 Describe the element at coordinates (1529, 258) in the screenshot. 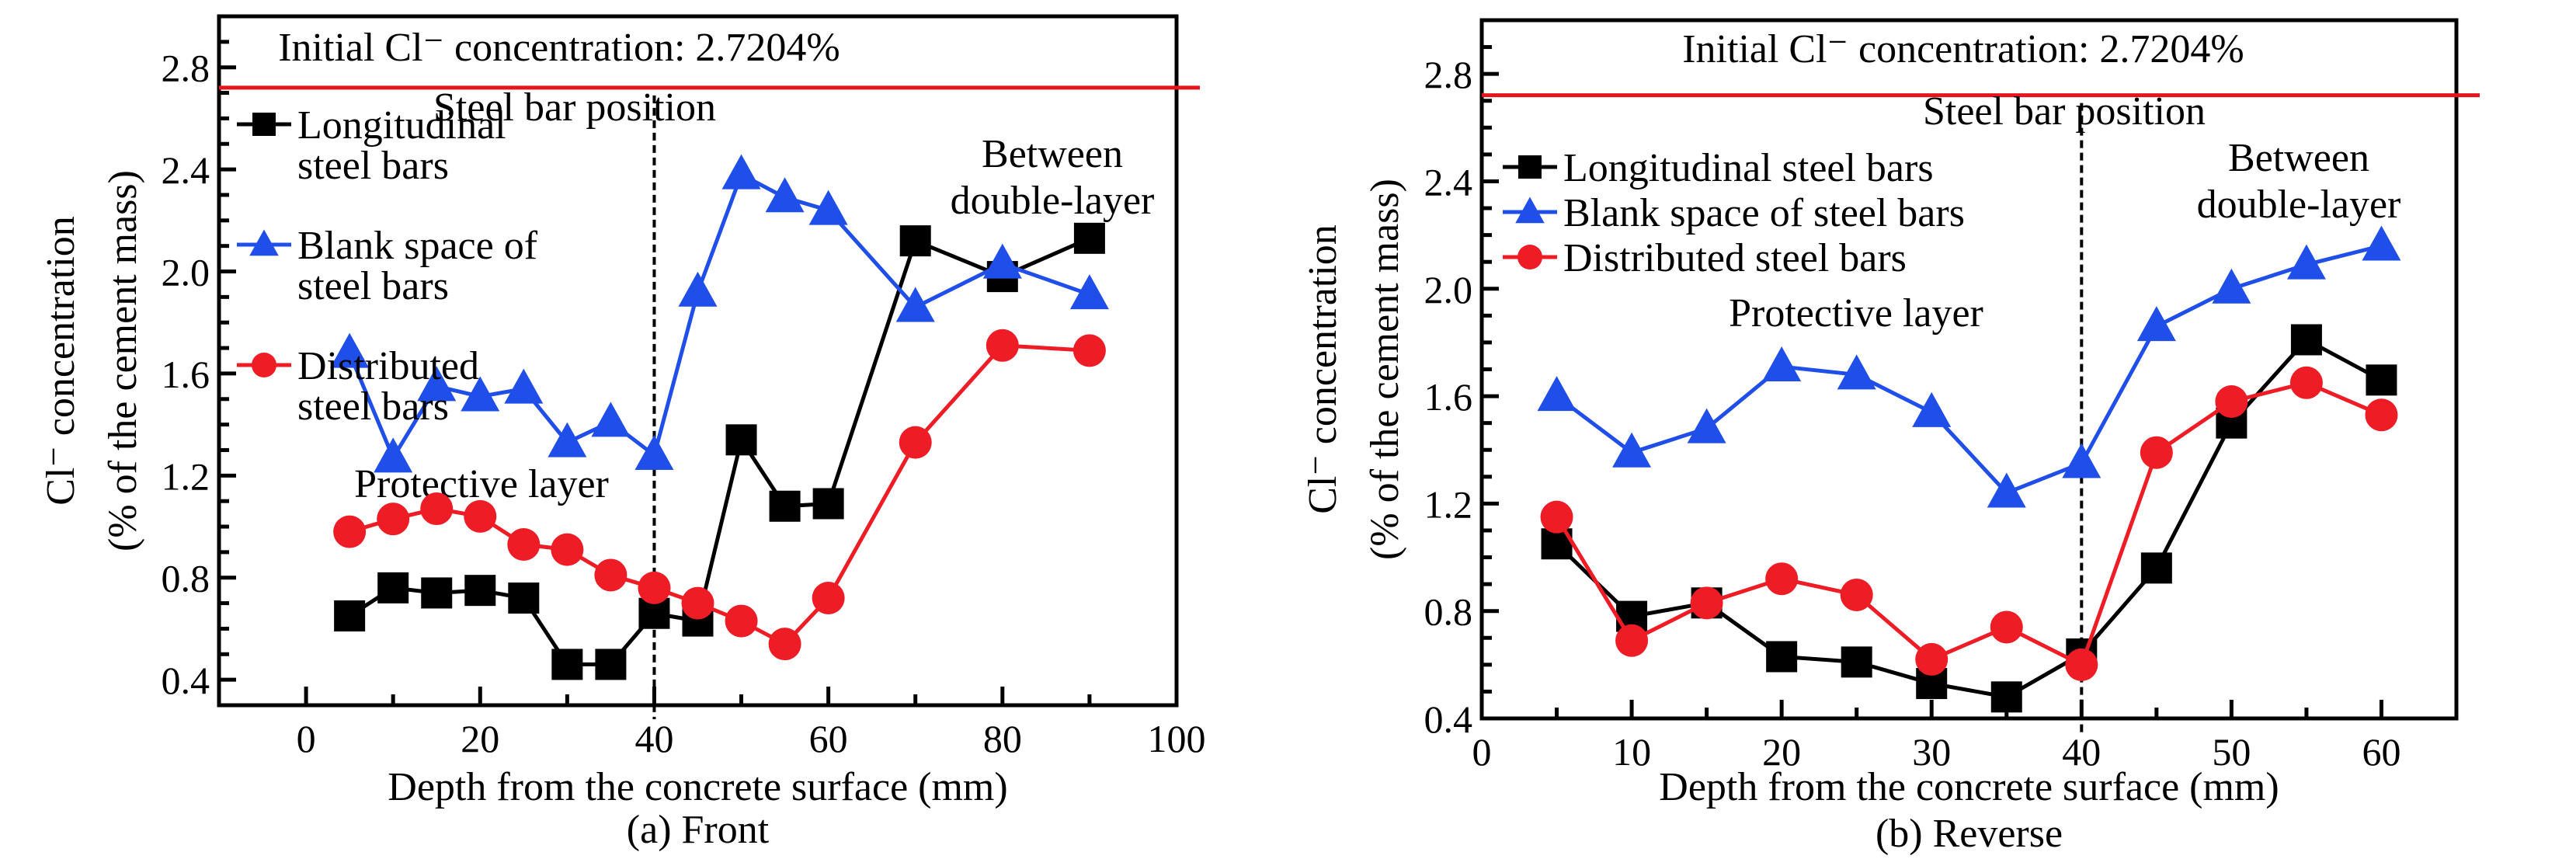

I see `legend-marker-circle` at that location.